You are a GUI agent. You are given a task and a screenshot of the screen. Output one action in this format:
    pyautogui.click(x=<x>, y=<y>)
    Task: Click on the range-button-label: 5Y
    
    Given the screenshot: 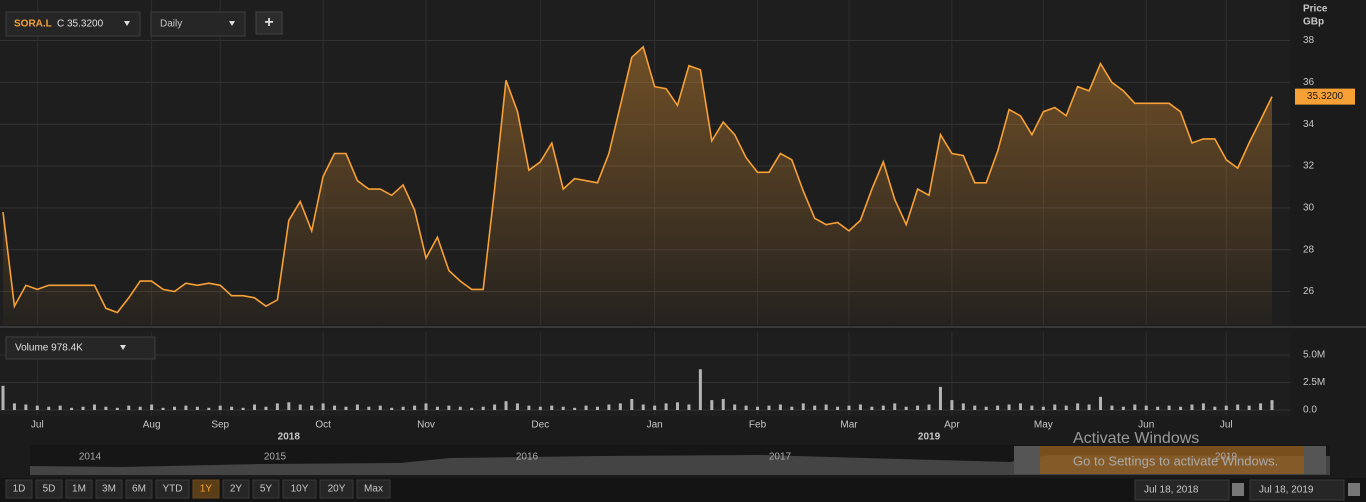 What is the action you would take?
    pyautogui.click(x=266, y=489)
    